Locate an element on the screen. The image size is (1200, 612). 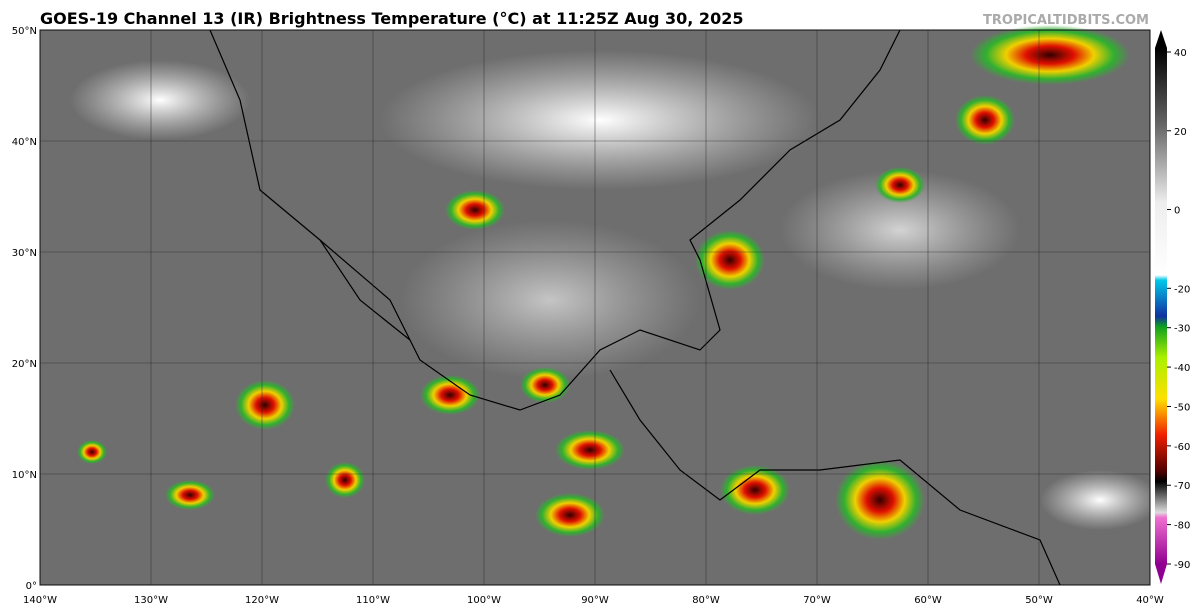
colorbar-label: 40 is located at coordinates (1180, 53).